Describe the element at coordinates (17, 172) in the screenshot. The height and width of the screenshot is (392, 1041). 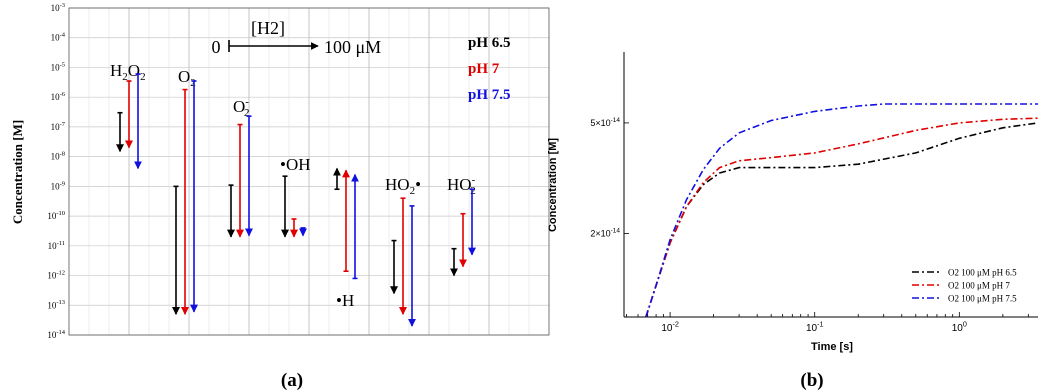
I see `y-axis-label-a: Concentration [M]` at that location.